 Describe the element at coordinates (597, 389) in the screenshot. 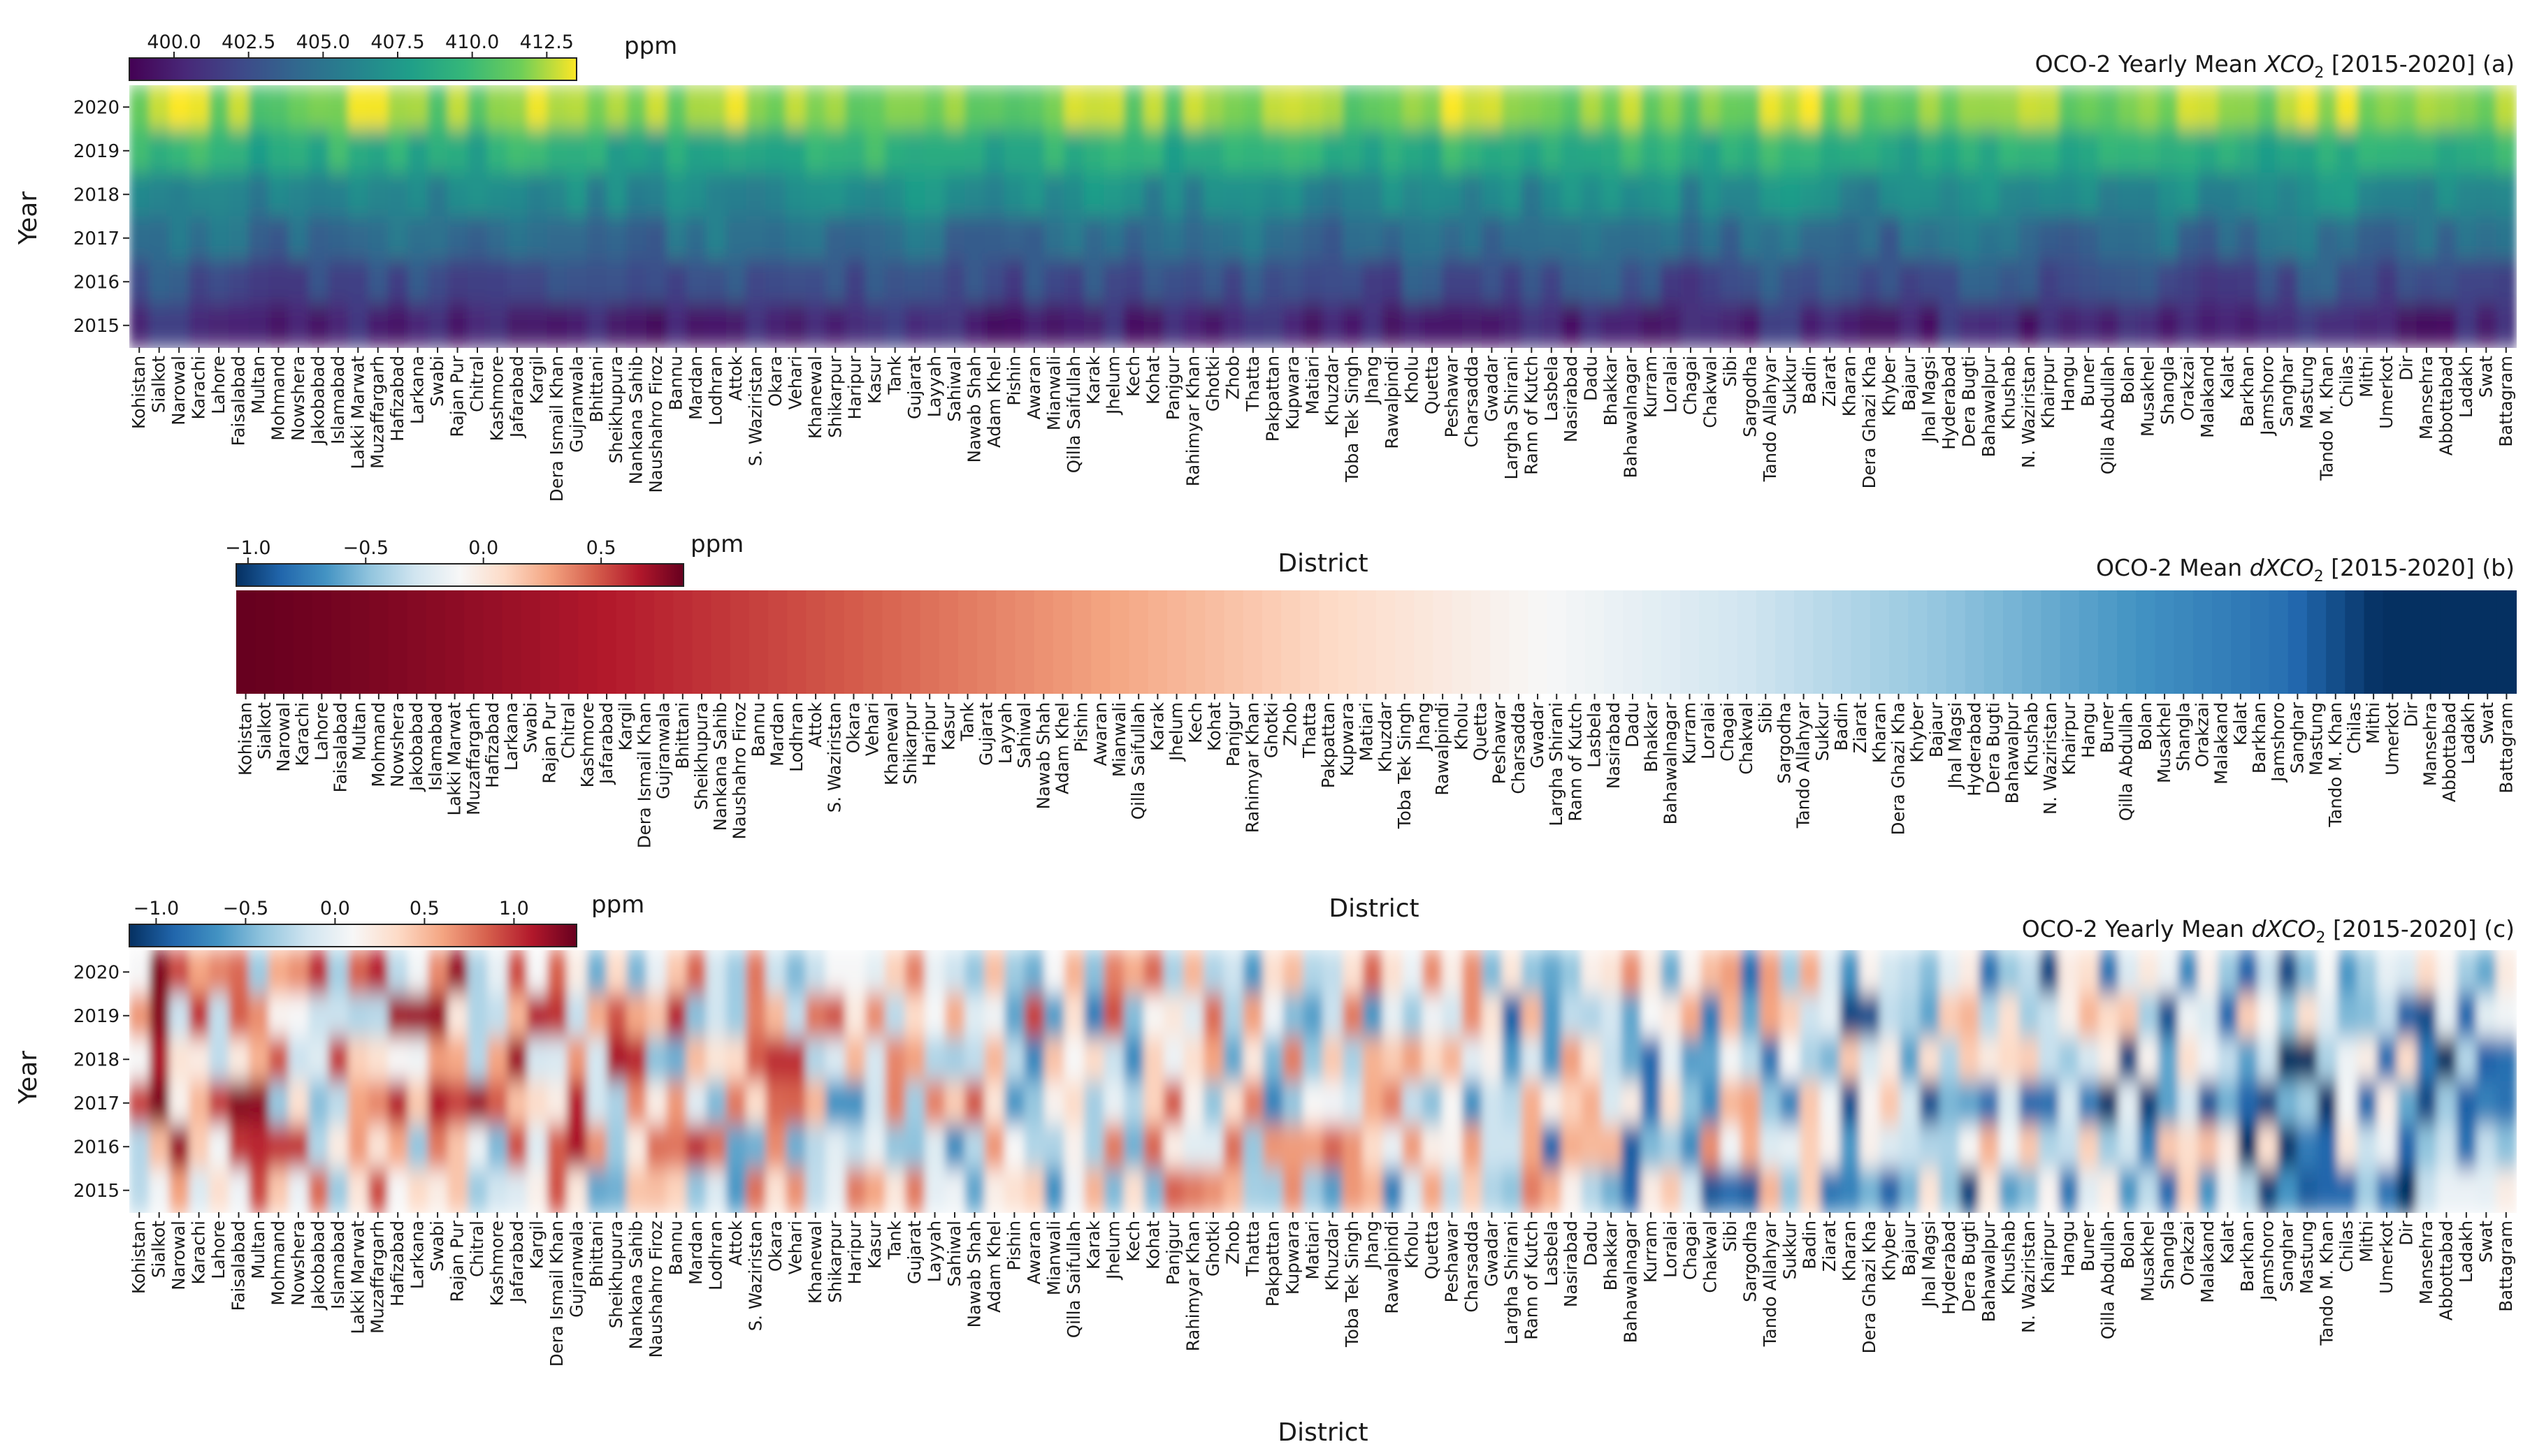

I see `district-tick-label: Bhittani` at that location.